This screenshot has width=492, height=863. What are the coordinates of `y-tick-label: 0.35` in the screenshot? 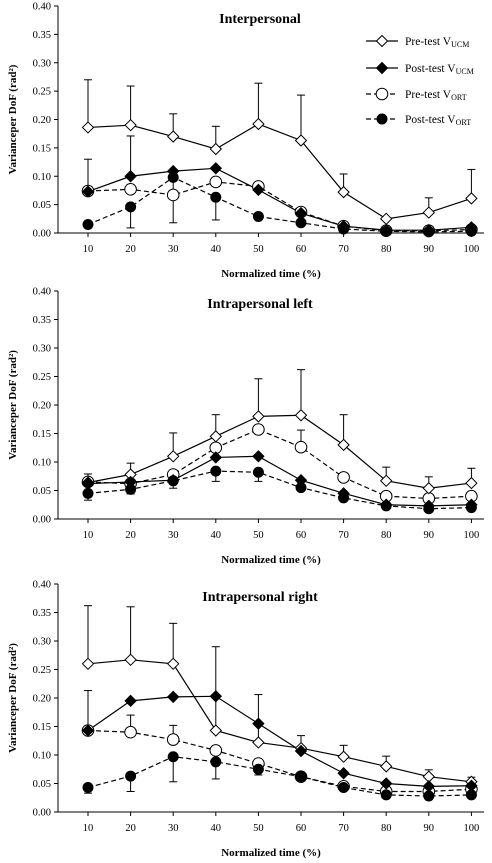 It's located at (42, 35).